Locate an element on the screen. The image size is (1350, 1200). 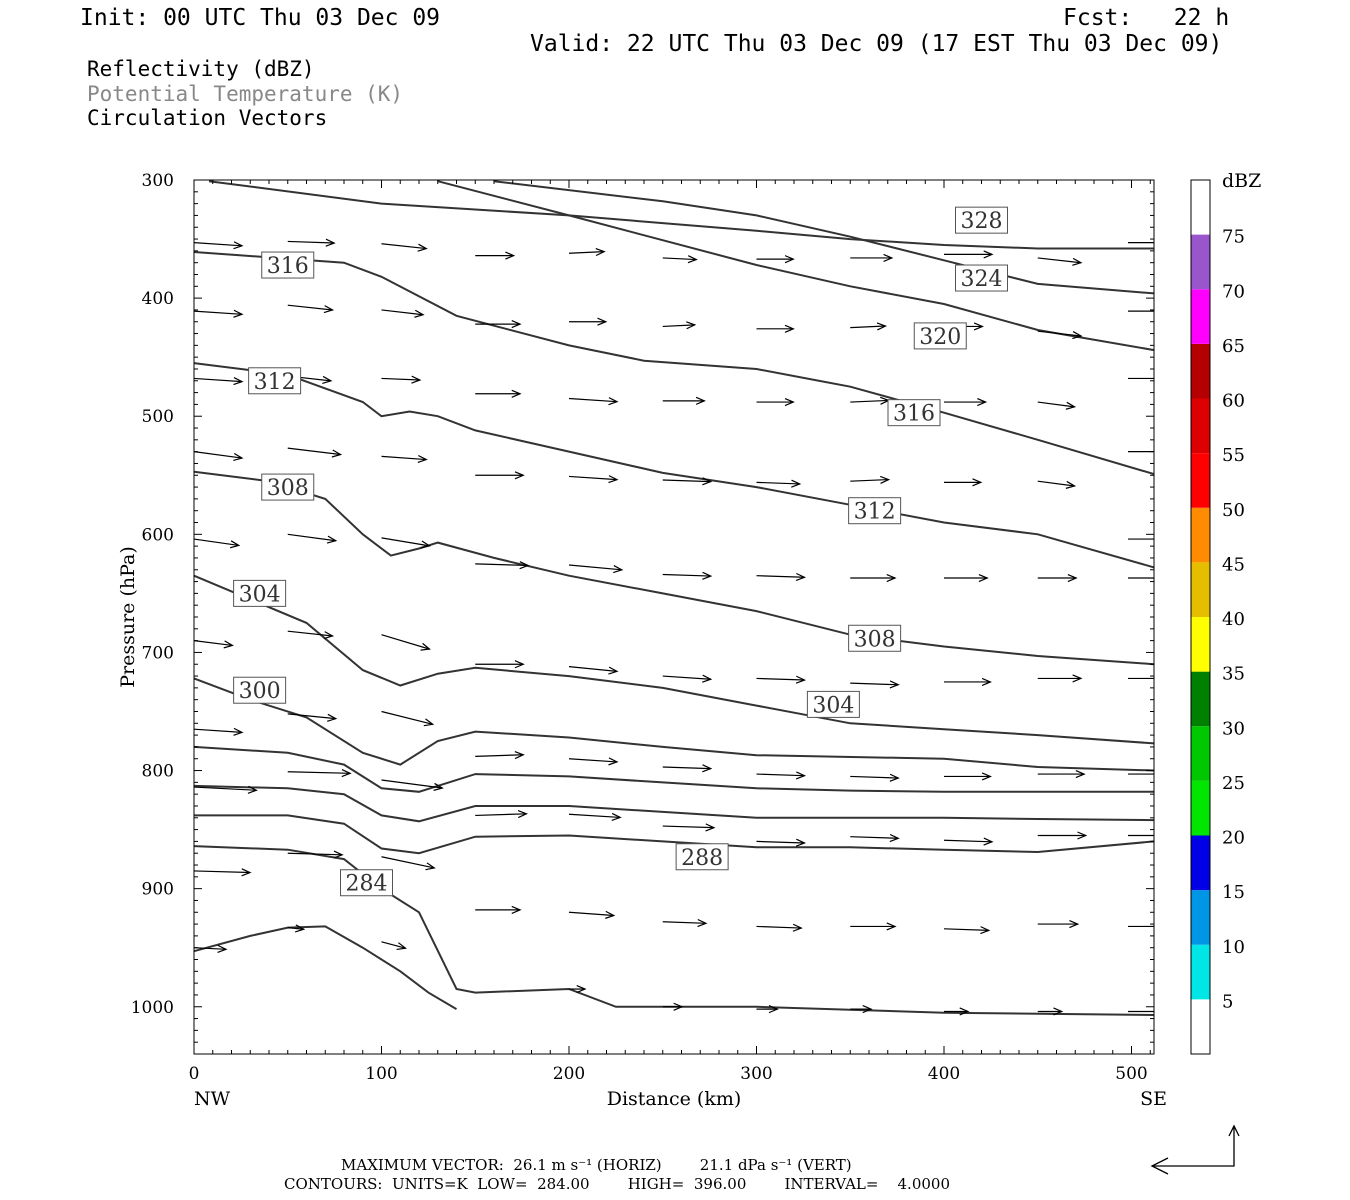
y-tick-label: 700 is located at coordinates (158, 653).